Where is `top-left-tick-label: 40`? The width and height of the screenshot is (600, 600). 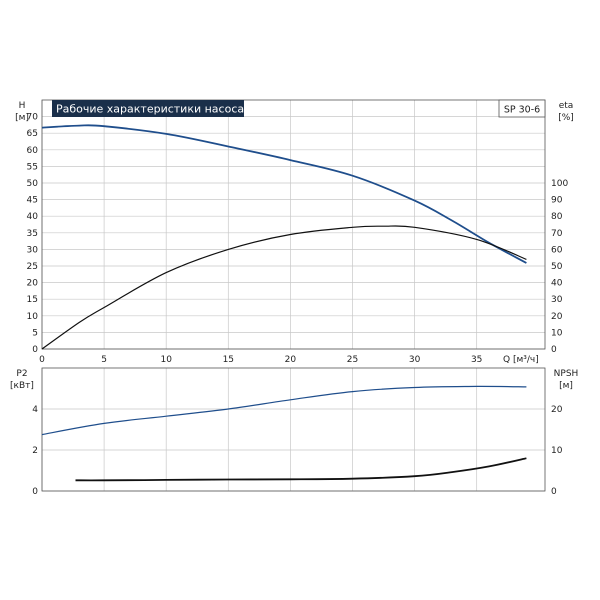 top-left-tick-label: 40 is located at coordinates (33, 217).